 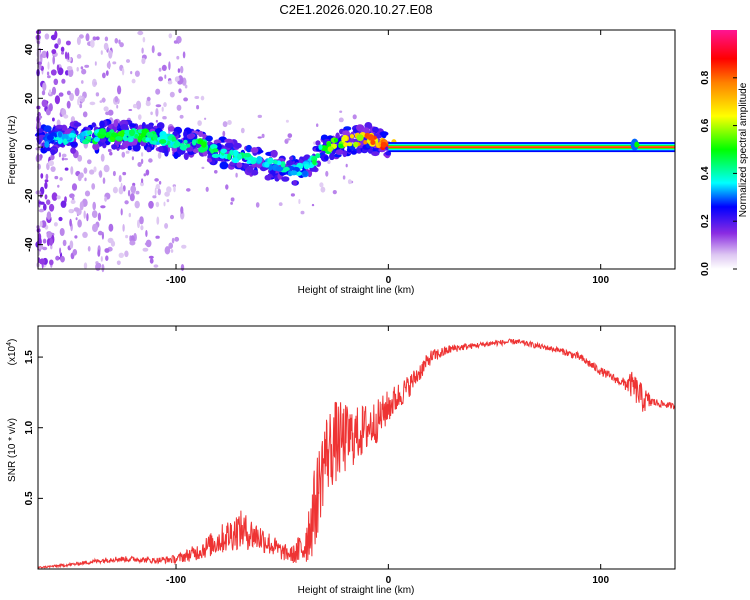 What do you see at coordinates (29, 244) in the screenshot?
I see `spectrogram-y-tick-label-0: -40` at bounding box center [29, 244].